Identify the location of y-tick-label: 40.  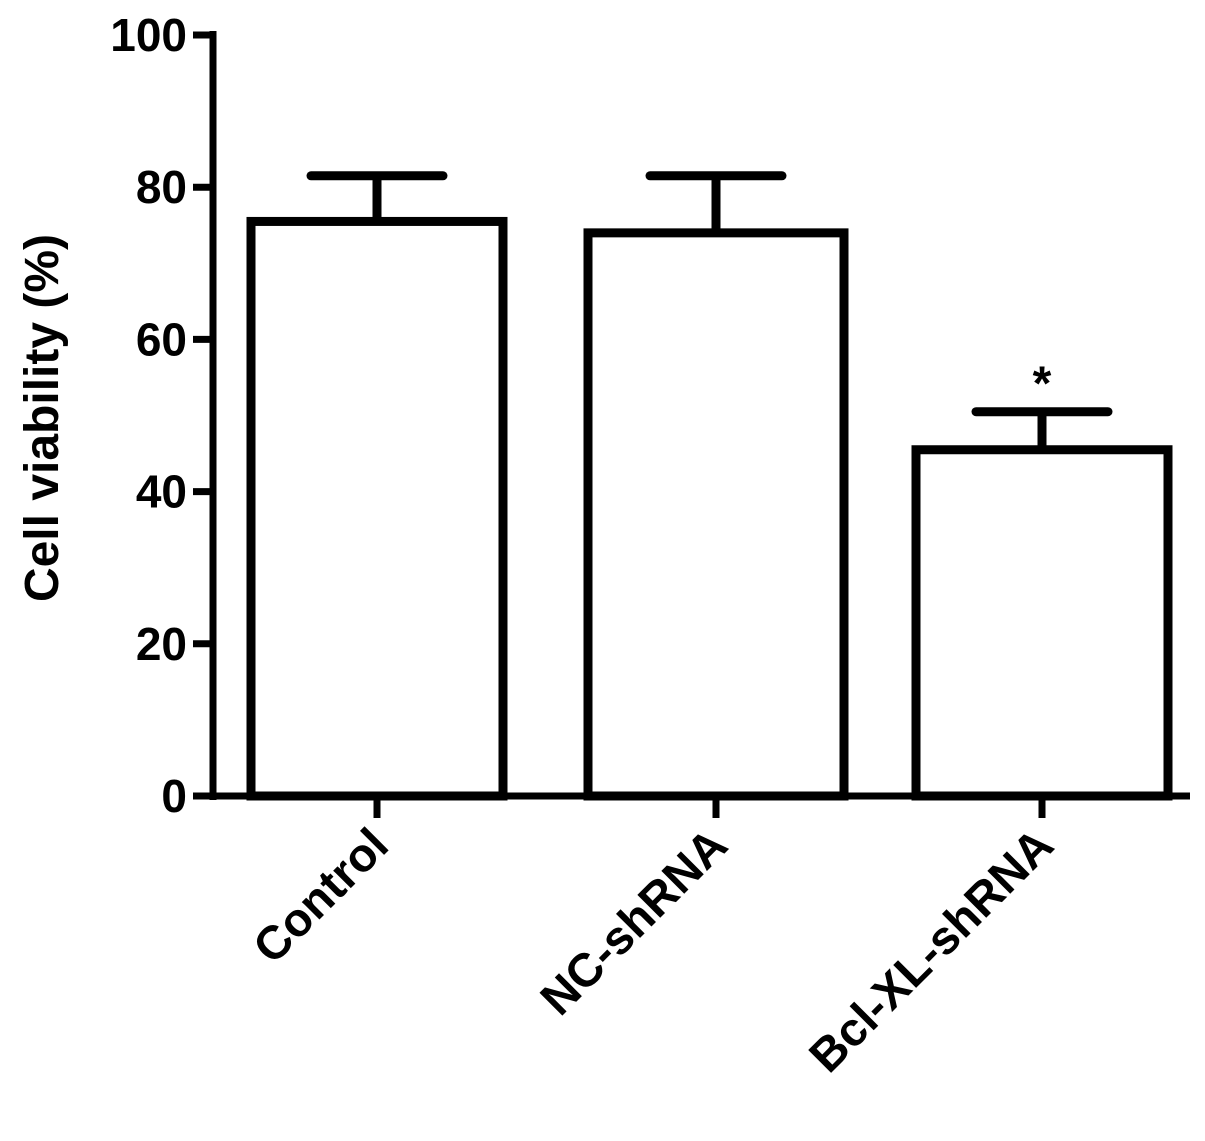
(161, 492).